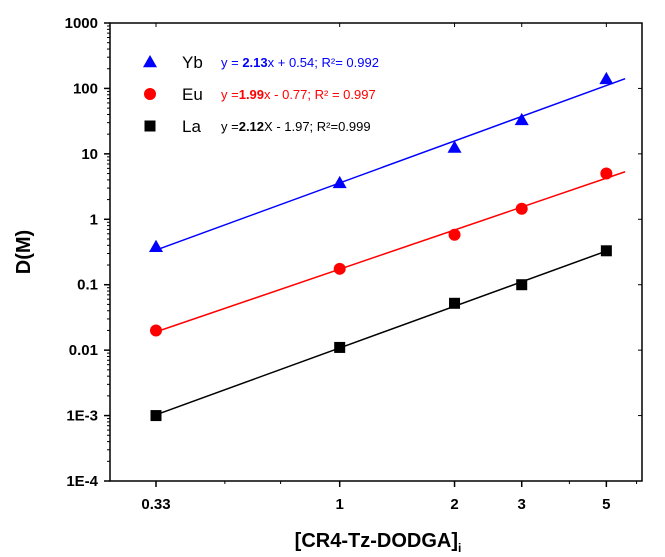 Image resolution: width=665 pixels, height=557 pixels. Describe the element at coordinates (82, 481) in the screenshot. I see `y-tick-label: 1E-4` at that location.